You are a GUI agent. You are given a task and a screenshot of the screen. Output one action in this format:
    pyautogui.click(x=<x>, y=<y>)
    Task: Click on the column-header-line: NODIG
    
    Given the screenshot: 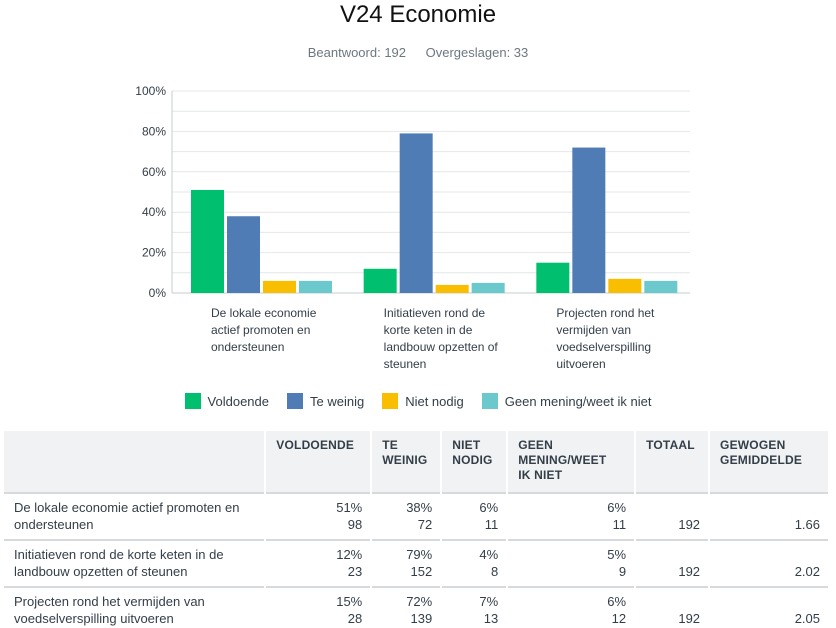 What is the action you would take?
    pyautogui.click(x=472, y=460)
    